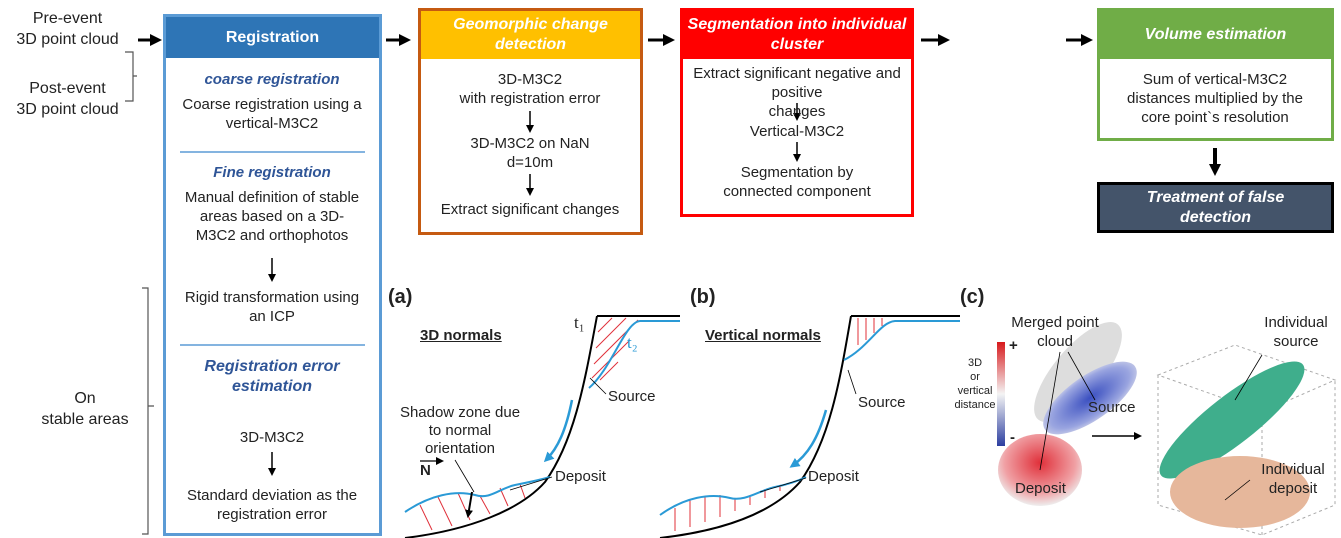  What do you see at coordinates (85, 419) in the screenshot?
I see `text-line: stable areas` at bounding box center [85, 419].